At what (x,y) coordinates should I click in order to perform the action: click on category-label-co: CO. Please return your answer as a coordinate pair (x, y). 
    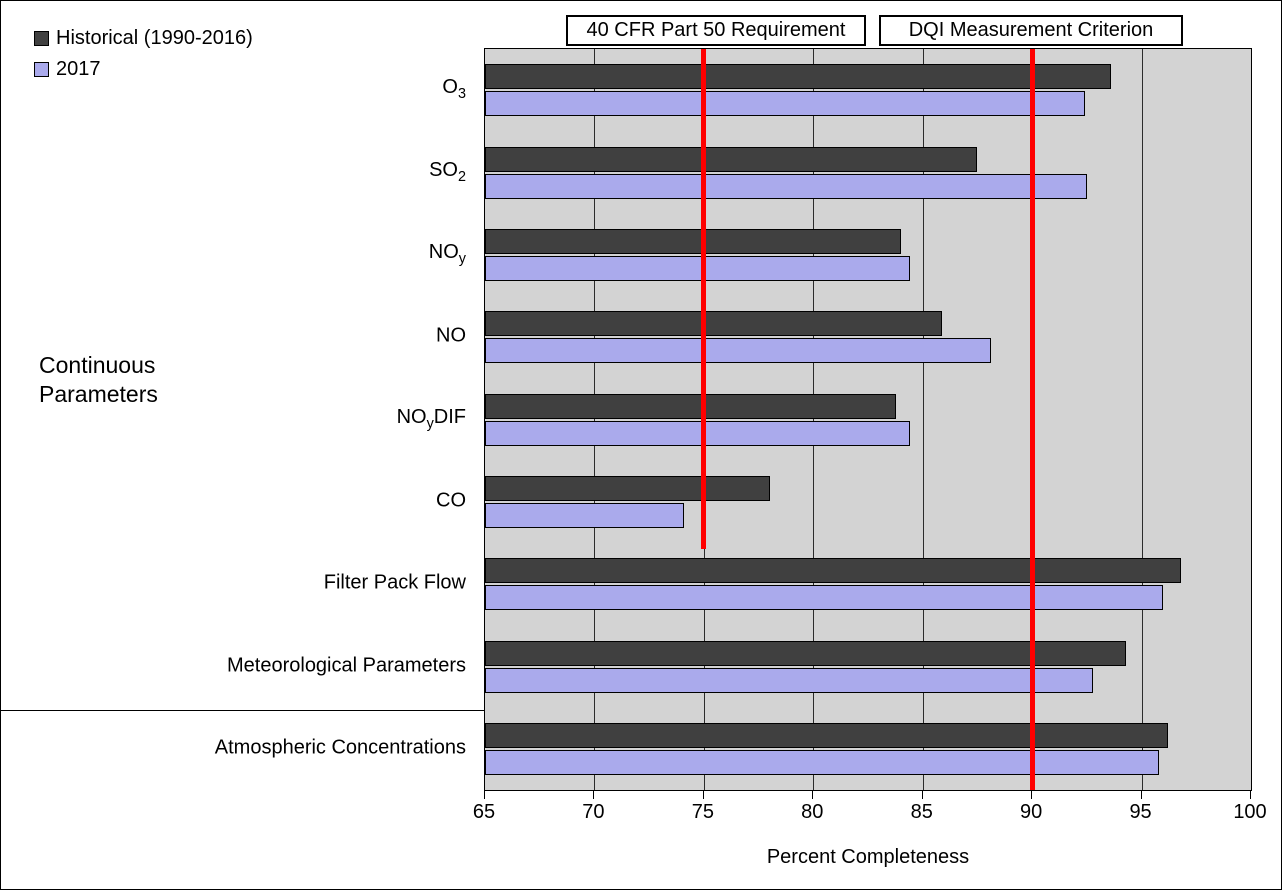
    Looking at the image, I should click on (451, 500).